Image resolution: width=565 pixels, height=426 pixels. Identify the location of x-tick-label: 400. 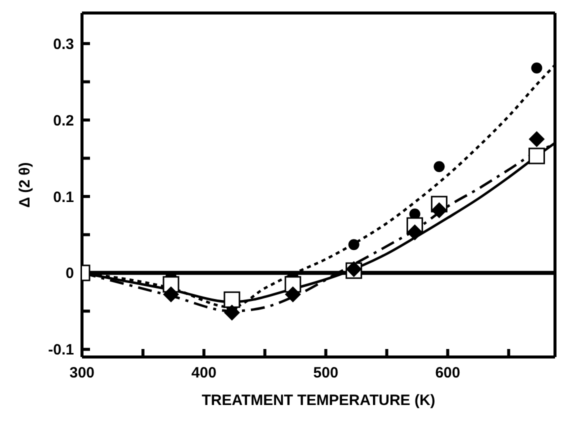
(203, 373).